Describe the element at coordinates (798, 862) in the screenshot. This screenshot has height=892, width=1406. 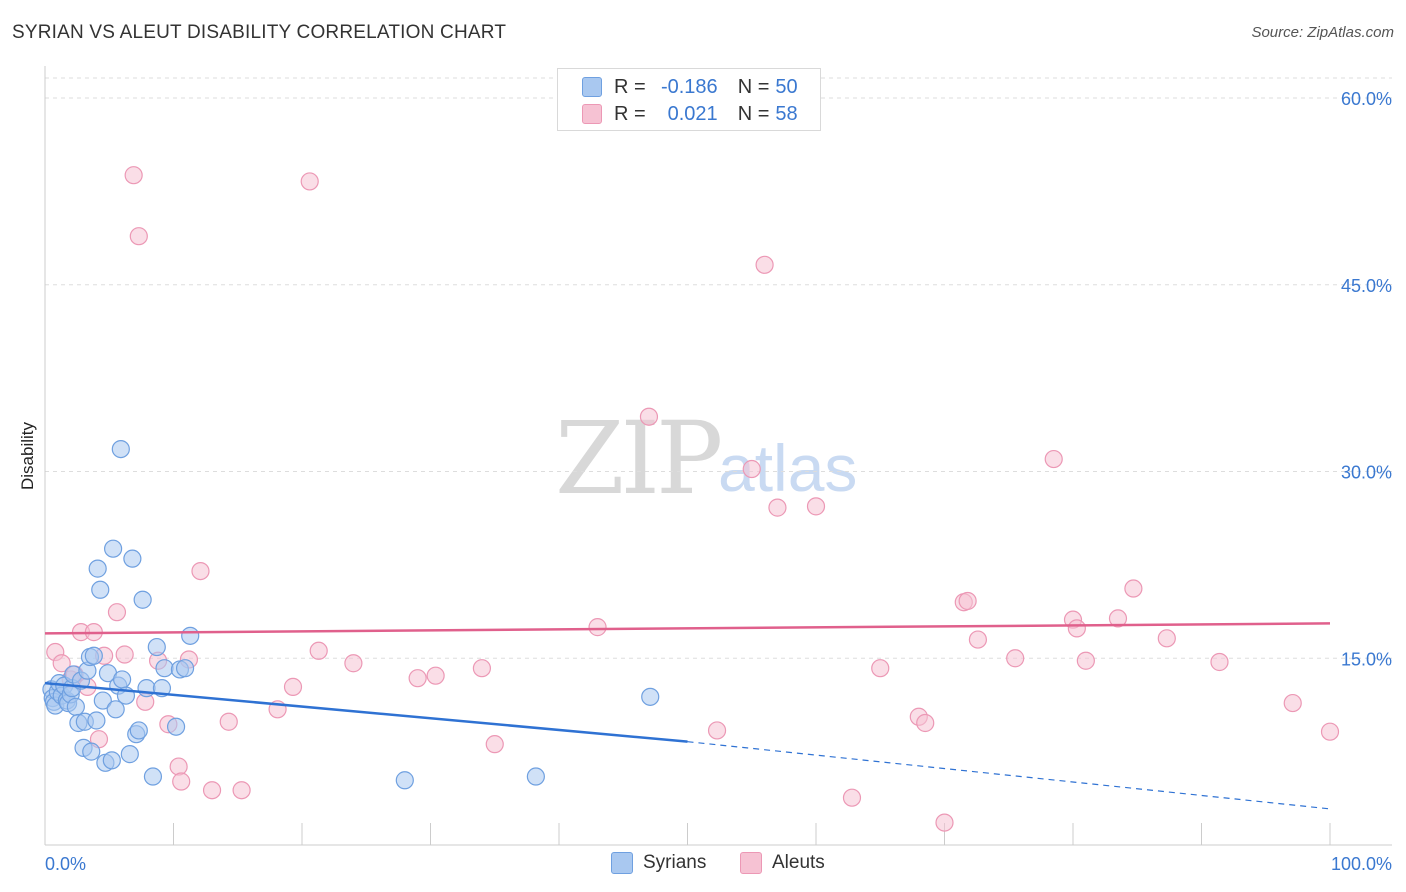
I see `aleuts-legend-label: Aleuts` at that location.